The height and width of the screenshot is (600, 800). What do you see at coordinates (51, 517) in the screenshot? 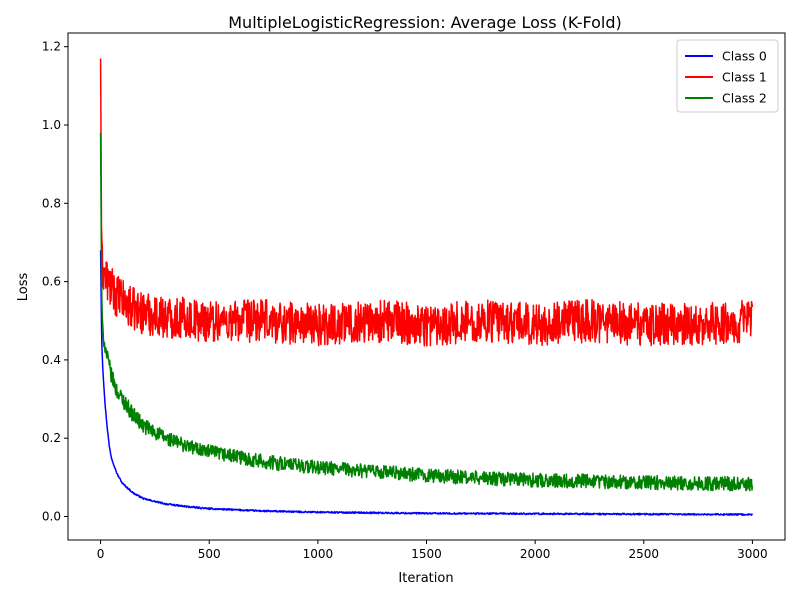
I see `y-tick-label: 0.0` at bounding box center [51, 517].